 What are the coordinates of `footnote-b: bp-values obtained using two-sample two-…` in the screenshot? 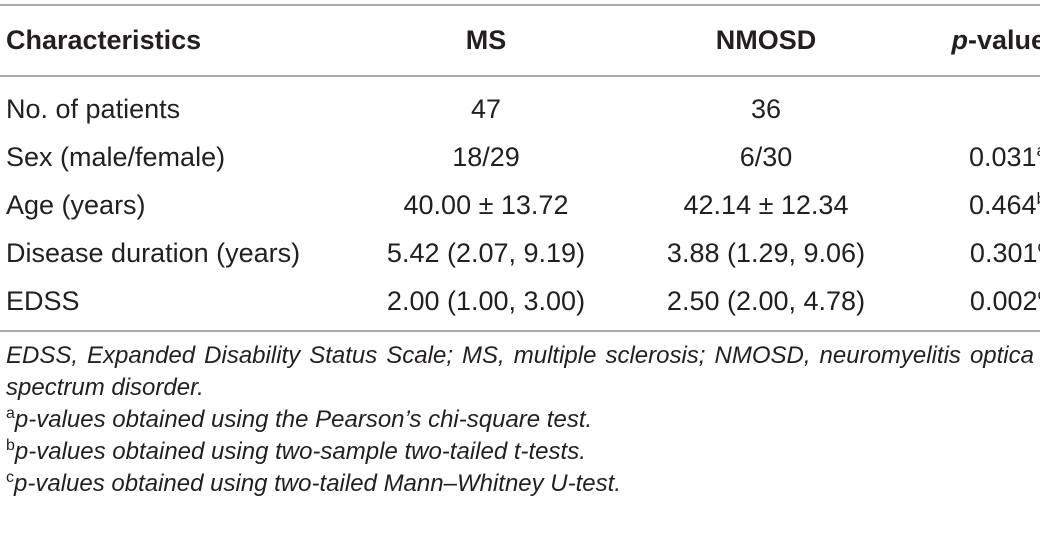 It's located at (520, 452).